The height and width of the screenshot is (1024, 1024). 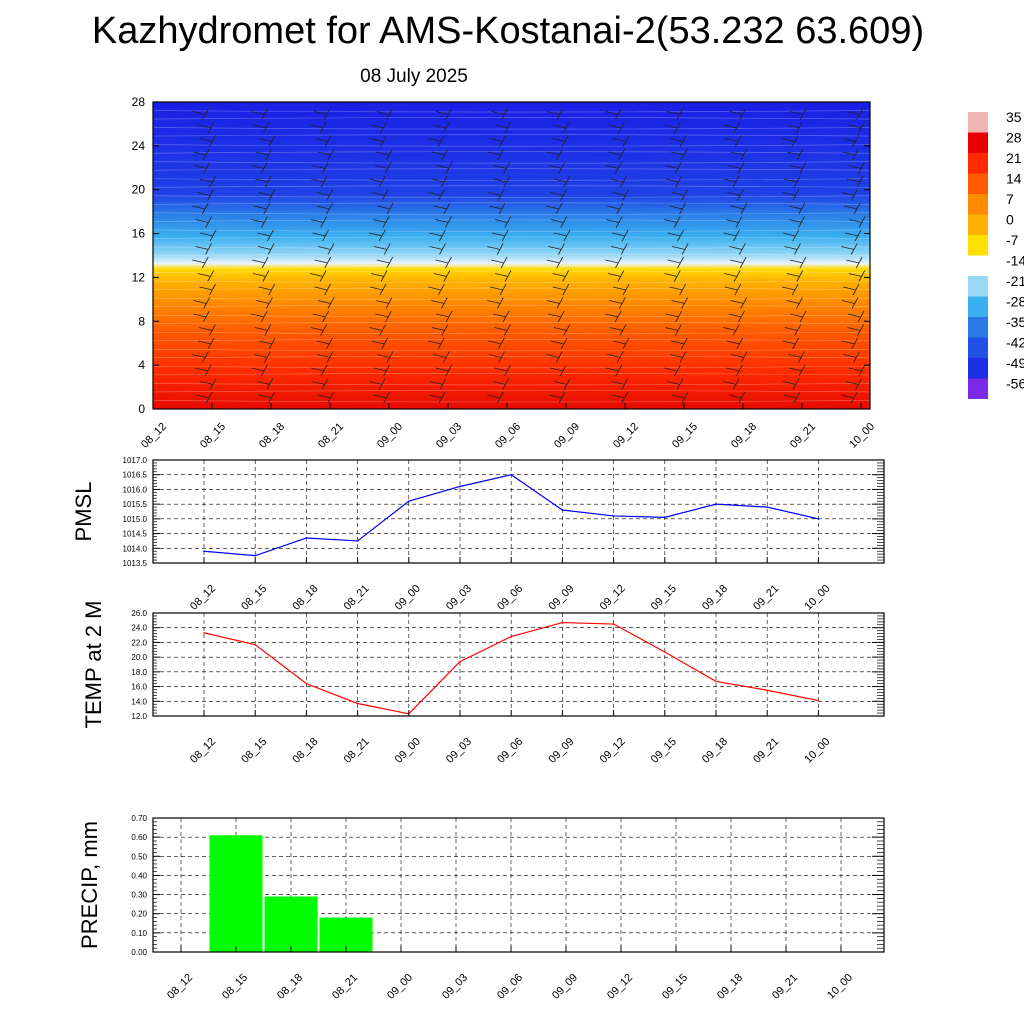 I want to click on y-tick-label: 0.00, so click(x=139, y=952).